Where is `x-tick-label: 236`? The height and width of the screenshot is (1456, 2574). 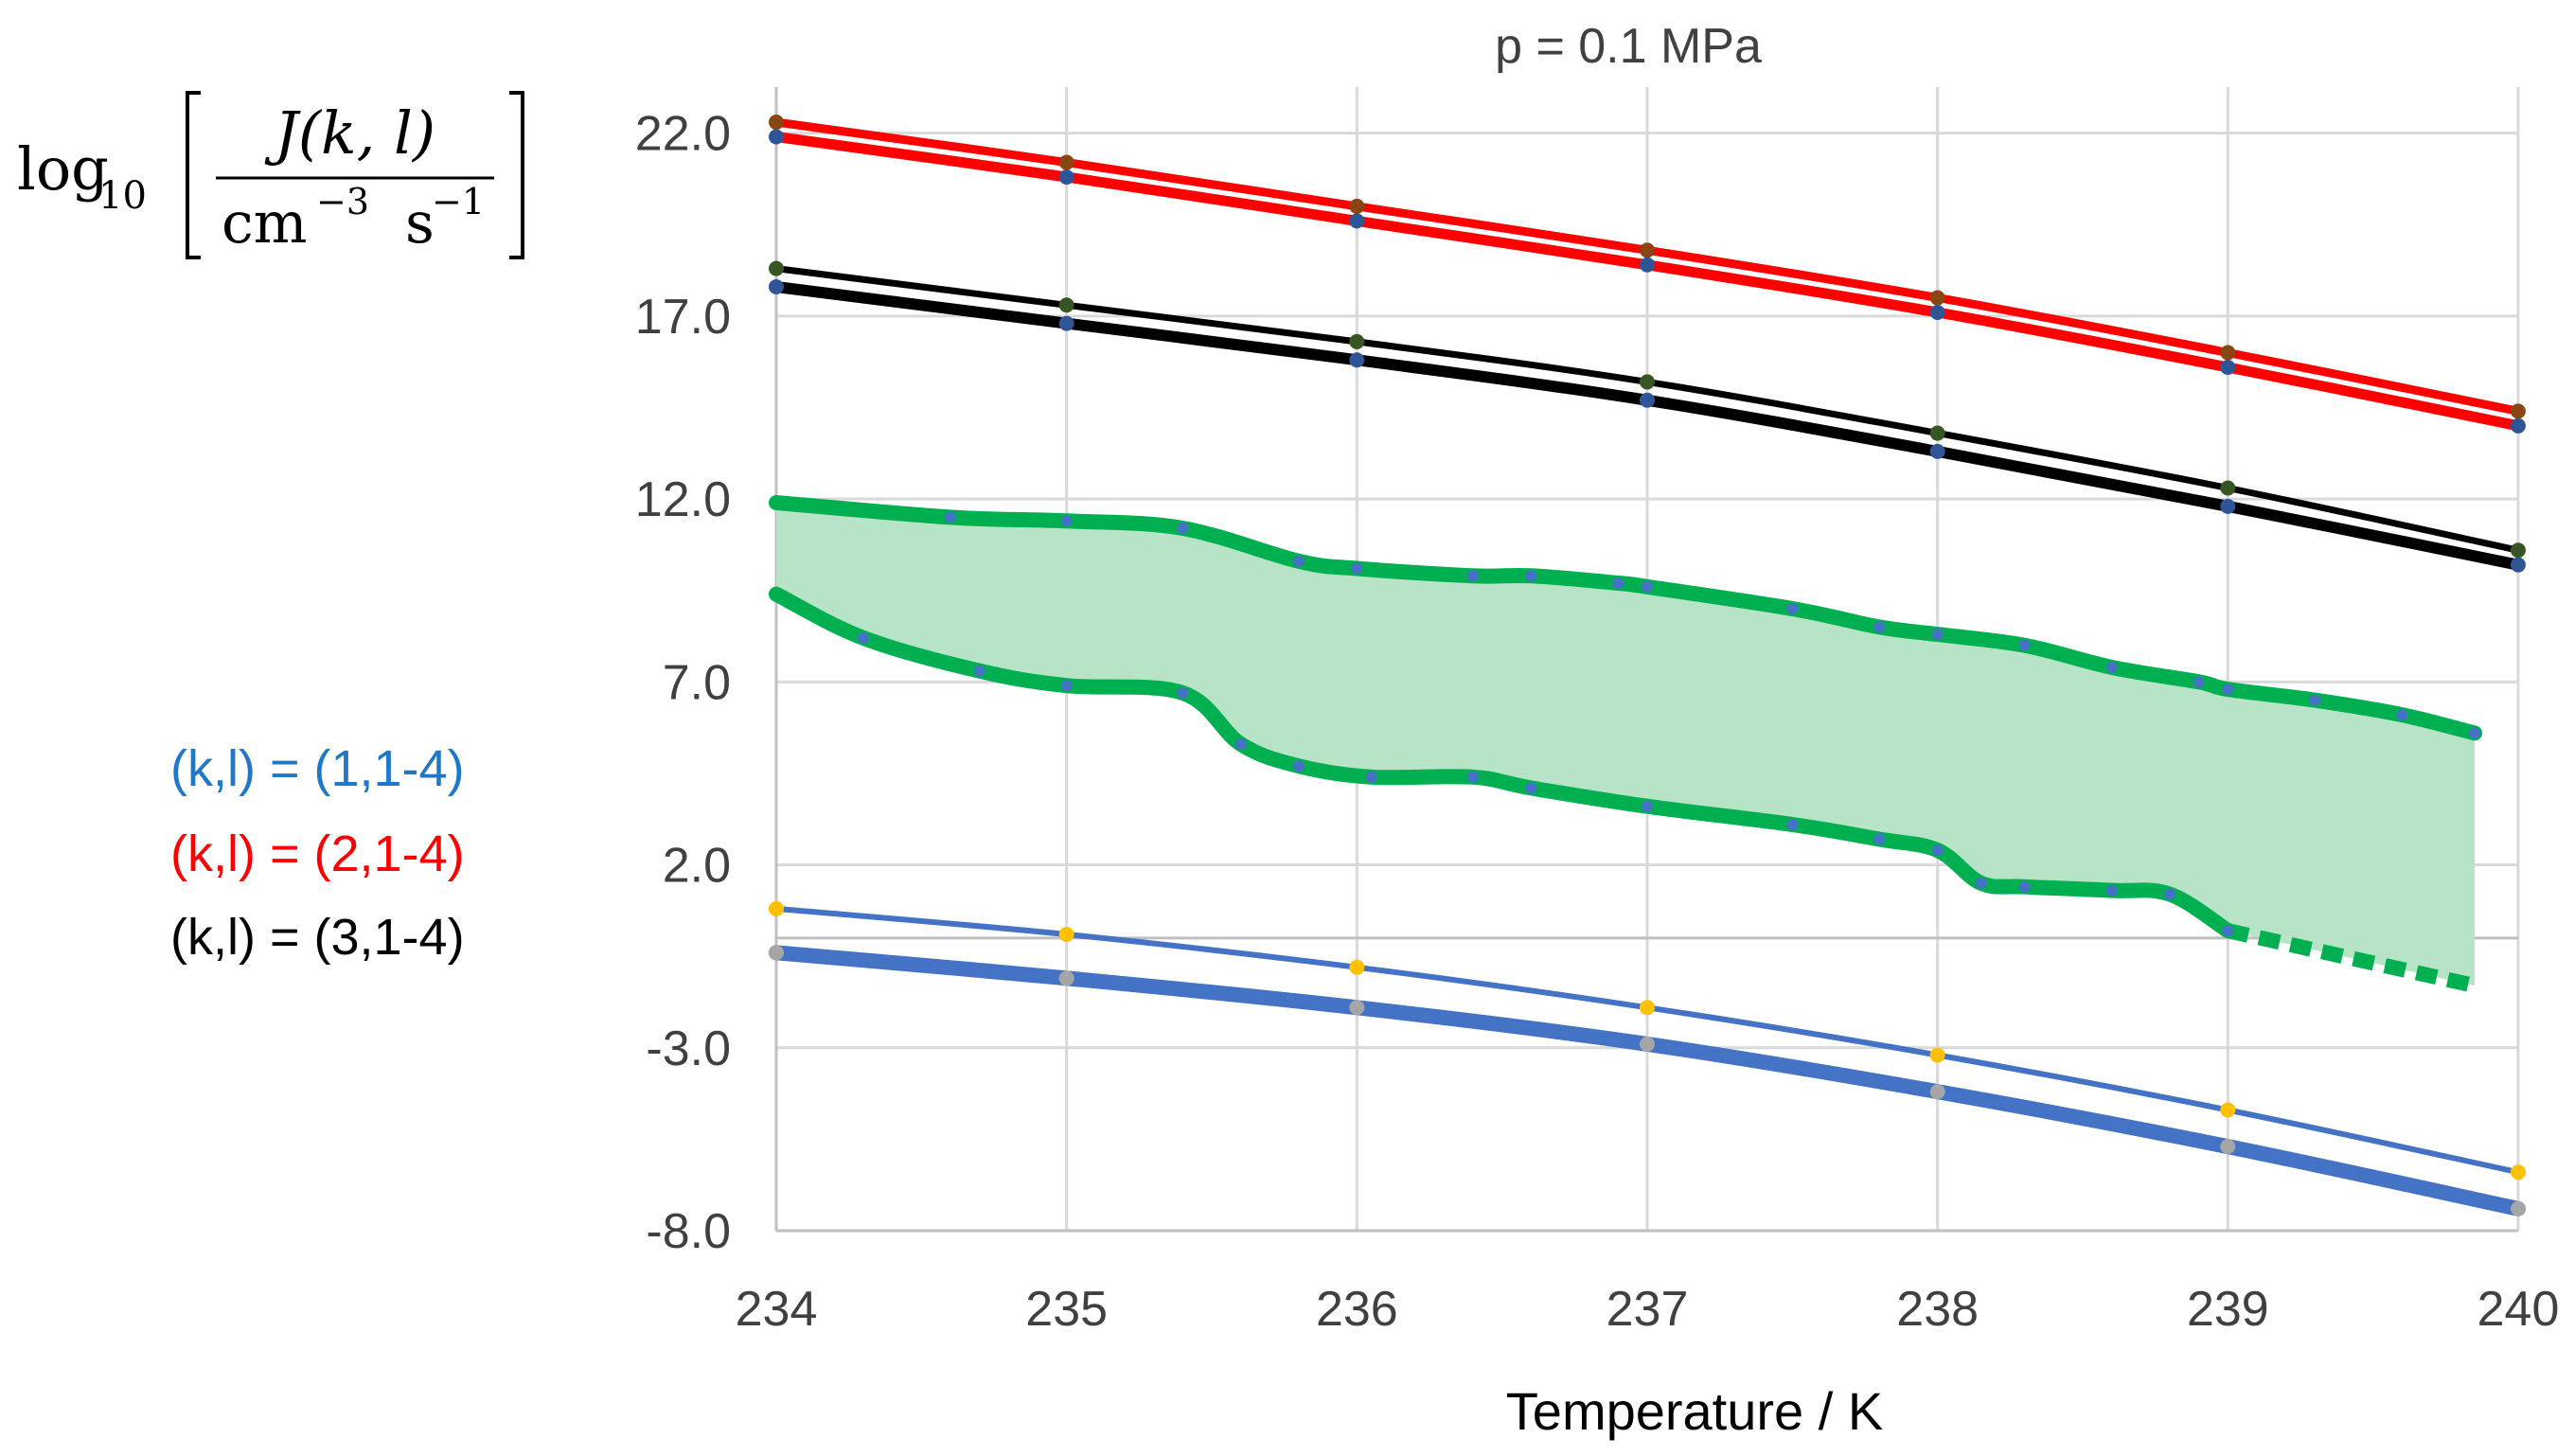
x-tick-label: 236 is located at coordinates (1357, 1309).